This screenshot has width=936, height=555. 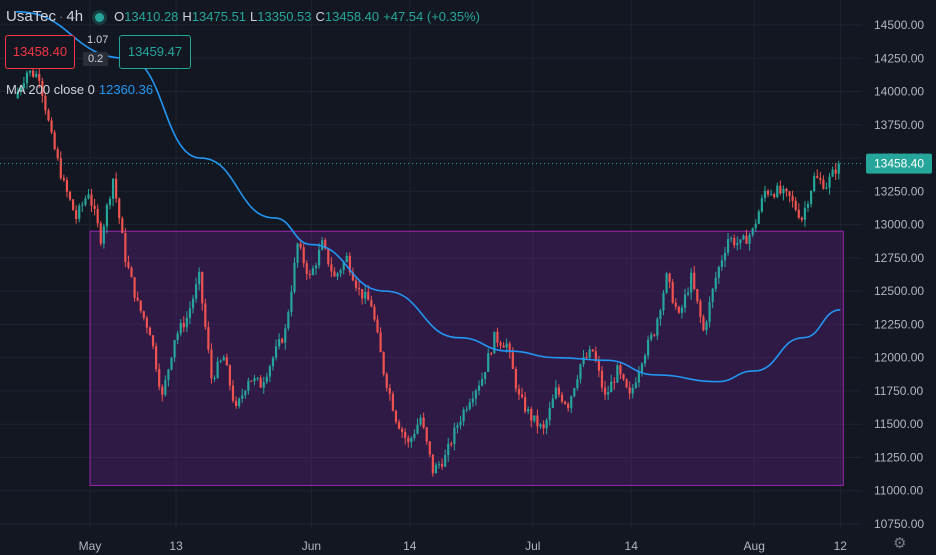 I want to click on buy-button: 13459.47, so click(x=155, y=52).